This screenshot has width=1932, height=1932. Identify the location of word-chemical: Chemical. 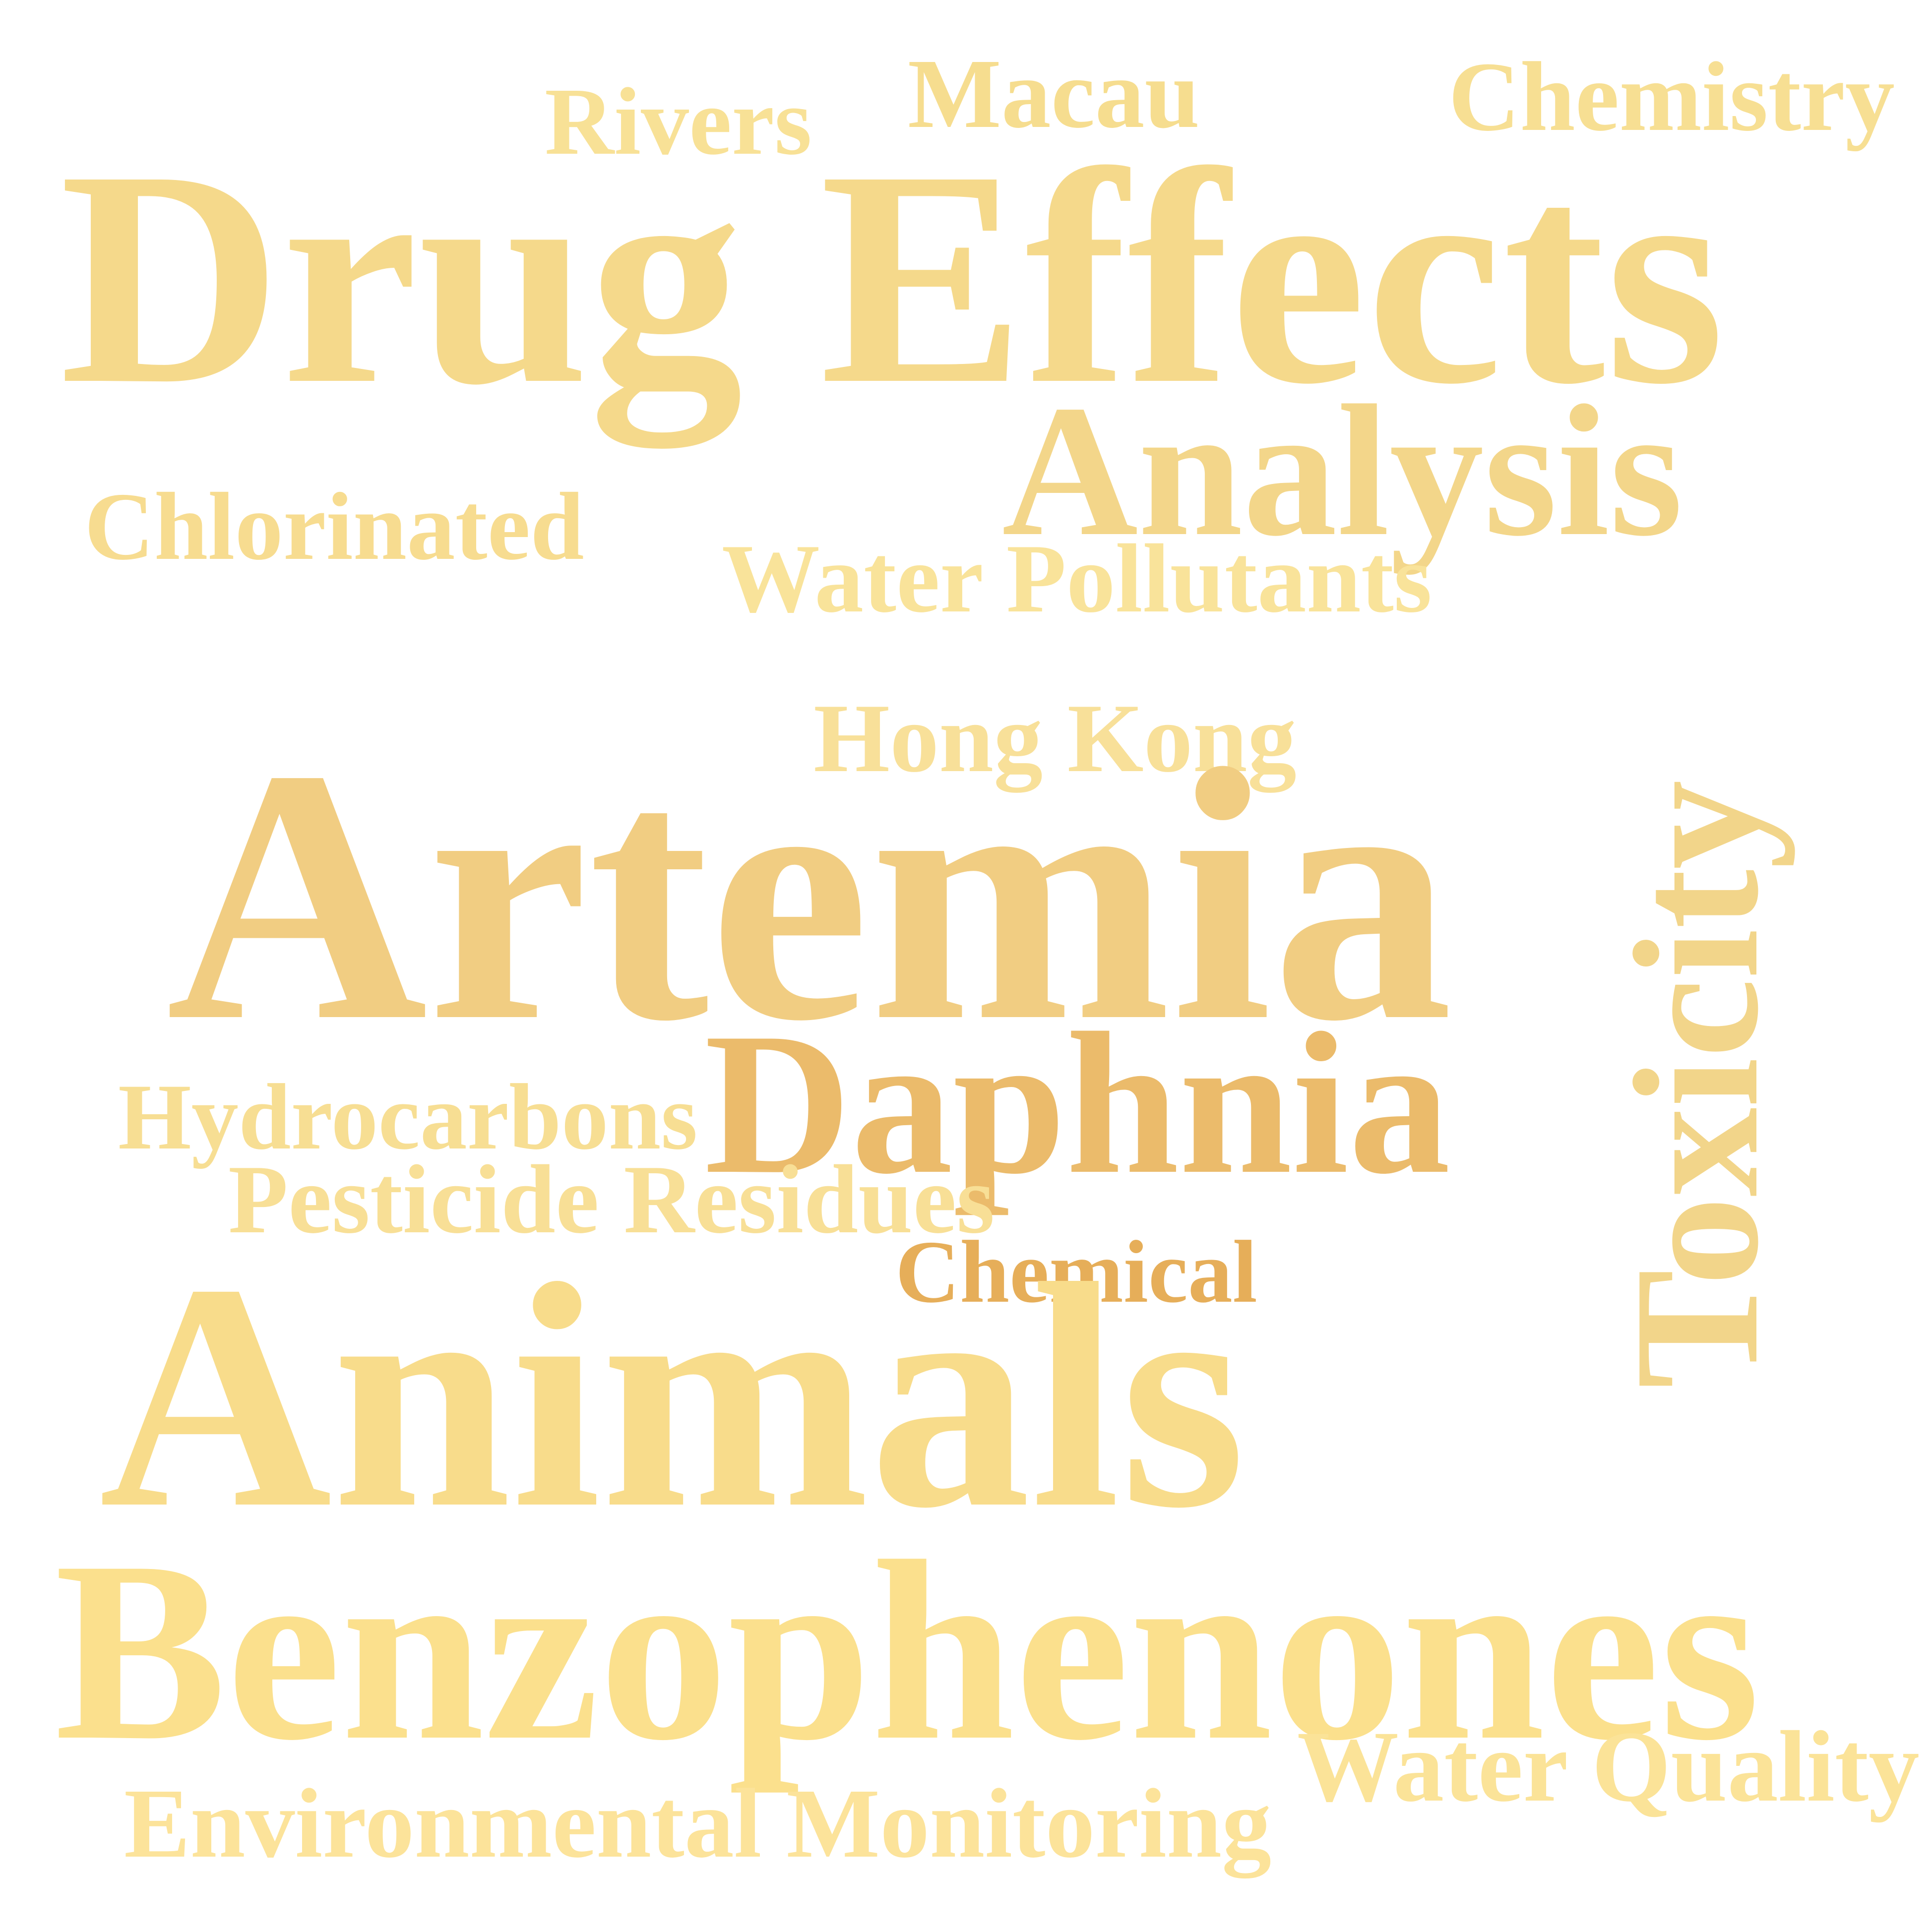
(1076, 1271).